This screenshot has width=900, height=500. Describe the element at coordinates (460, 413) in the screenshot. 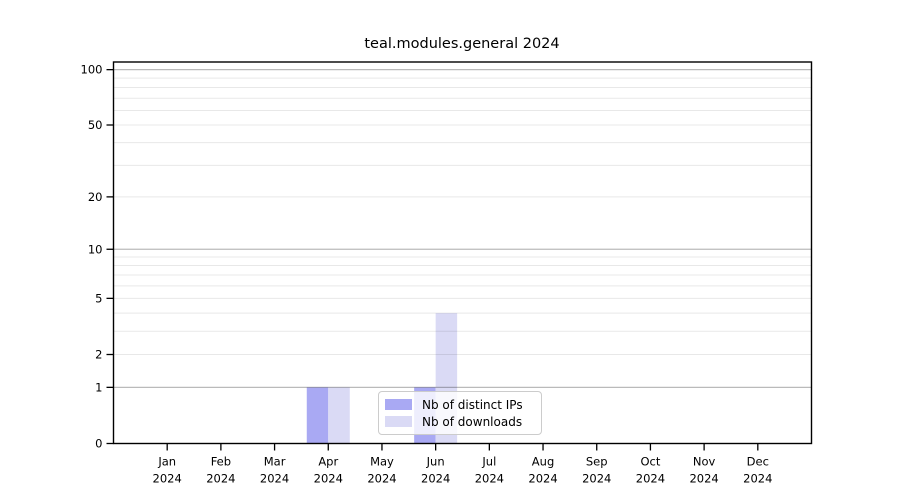

I see `legend: Nb of distinct IPs Nb of downloads` at that location.